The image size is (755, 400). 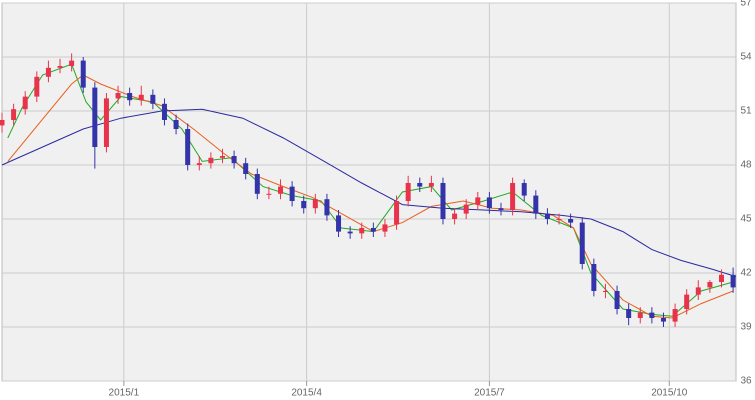 What do you see at coordinates (746, 165) in the screenshot?
I see `y-tick-label: 48` at bounding box center [746, 165].